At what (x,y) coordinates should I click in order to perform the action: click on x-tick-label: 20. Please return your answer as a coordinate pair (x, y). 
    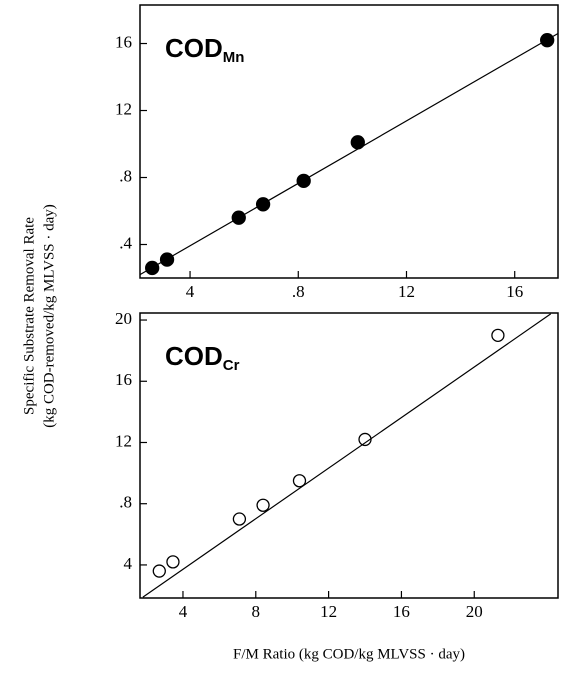
    Looking at the image, I should click on (474, 611).